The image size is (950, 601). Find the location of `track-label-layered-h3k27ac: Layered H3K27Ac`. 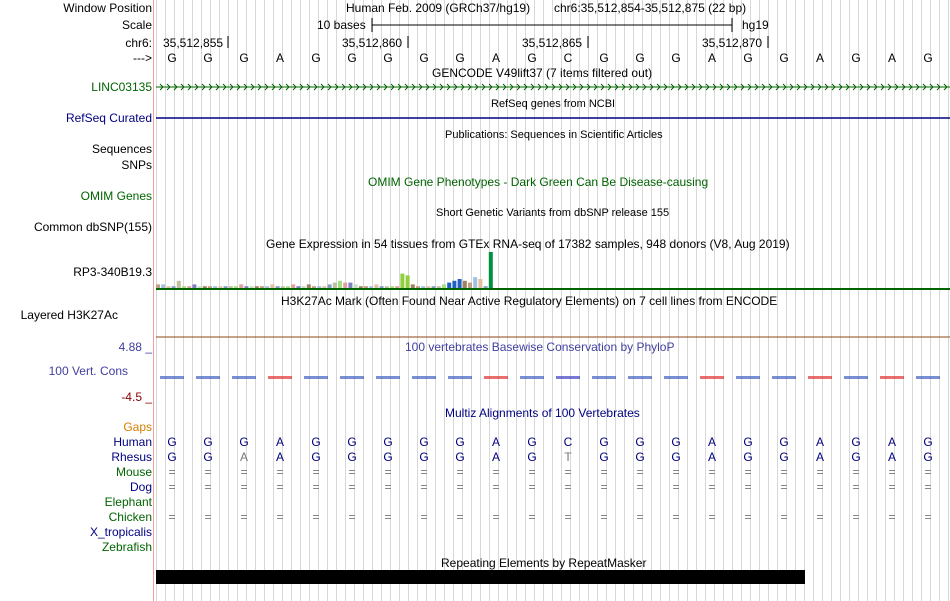

track-label-layered-h3k27ac: Layered H3K27Ac is located at coordinates (69, 315).